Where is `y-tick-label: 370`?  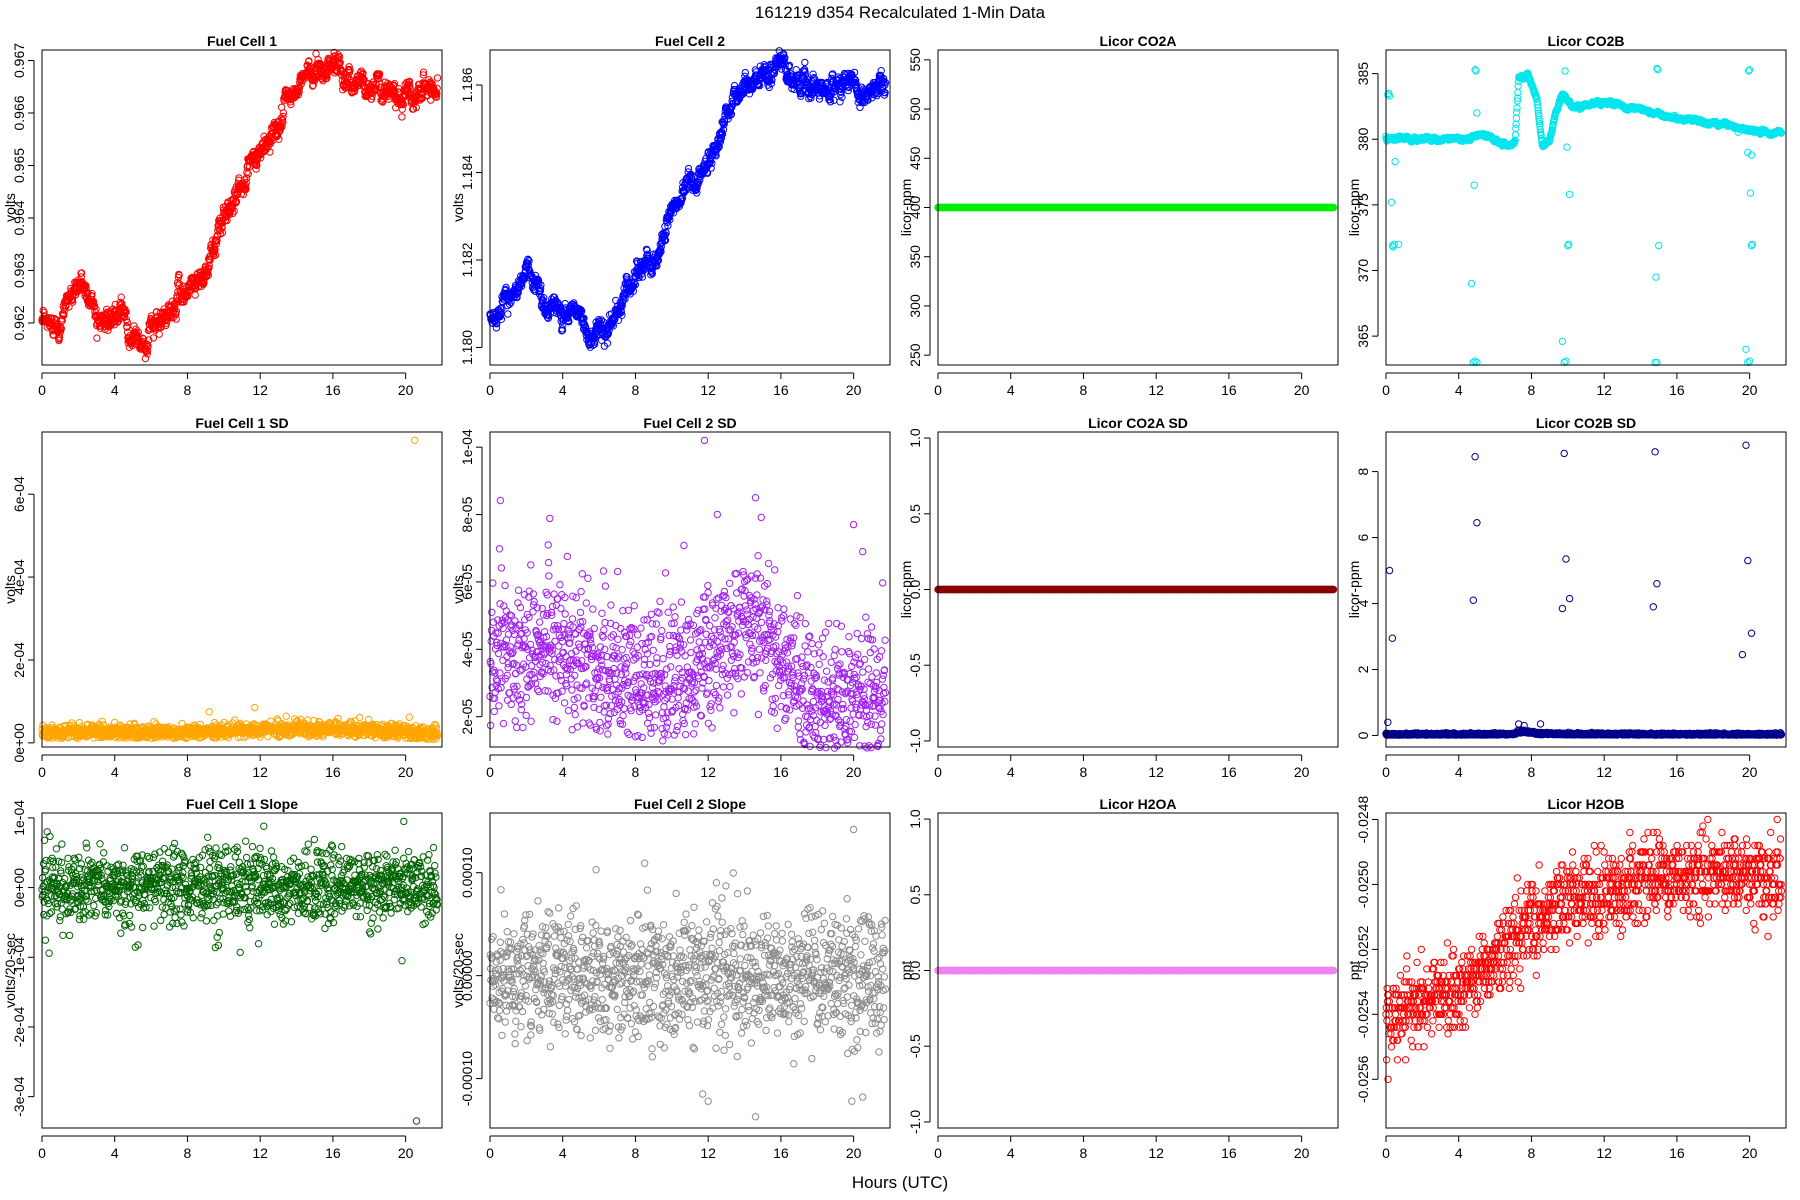
y-tick-label: 370 is located at coordinates (1363, 271).